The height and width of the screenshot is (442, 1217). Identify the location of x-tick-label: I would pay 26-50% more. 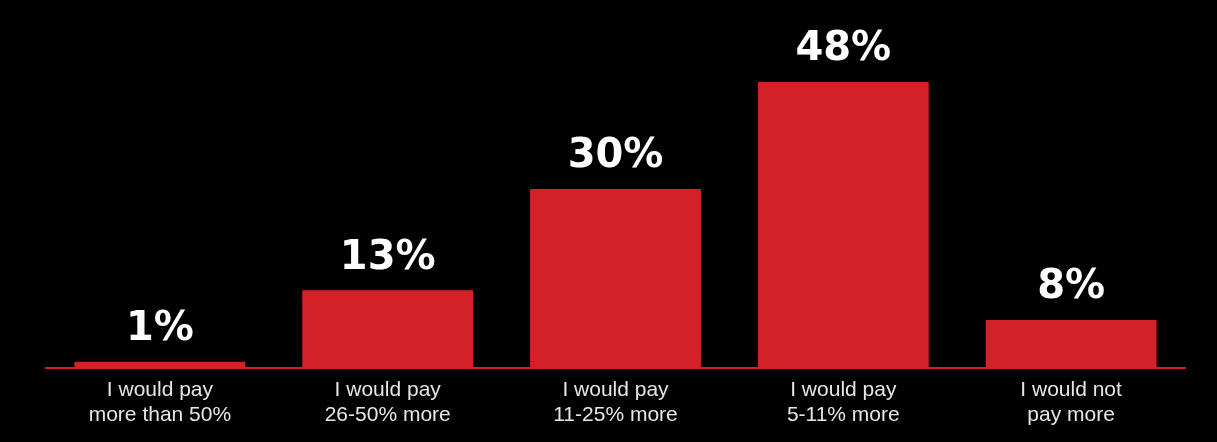
(387, 401).